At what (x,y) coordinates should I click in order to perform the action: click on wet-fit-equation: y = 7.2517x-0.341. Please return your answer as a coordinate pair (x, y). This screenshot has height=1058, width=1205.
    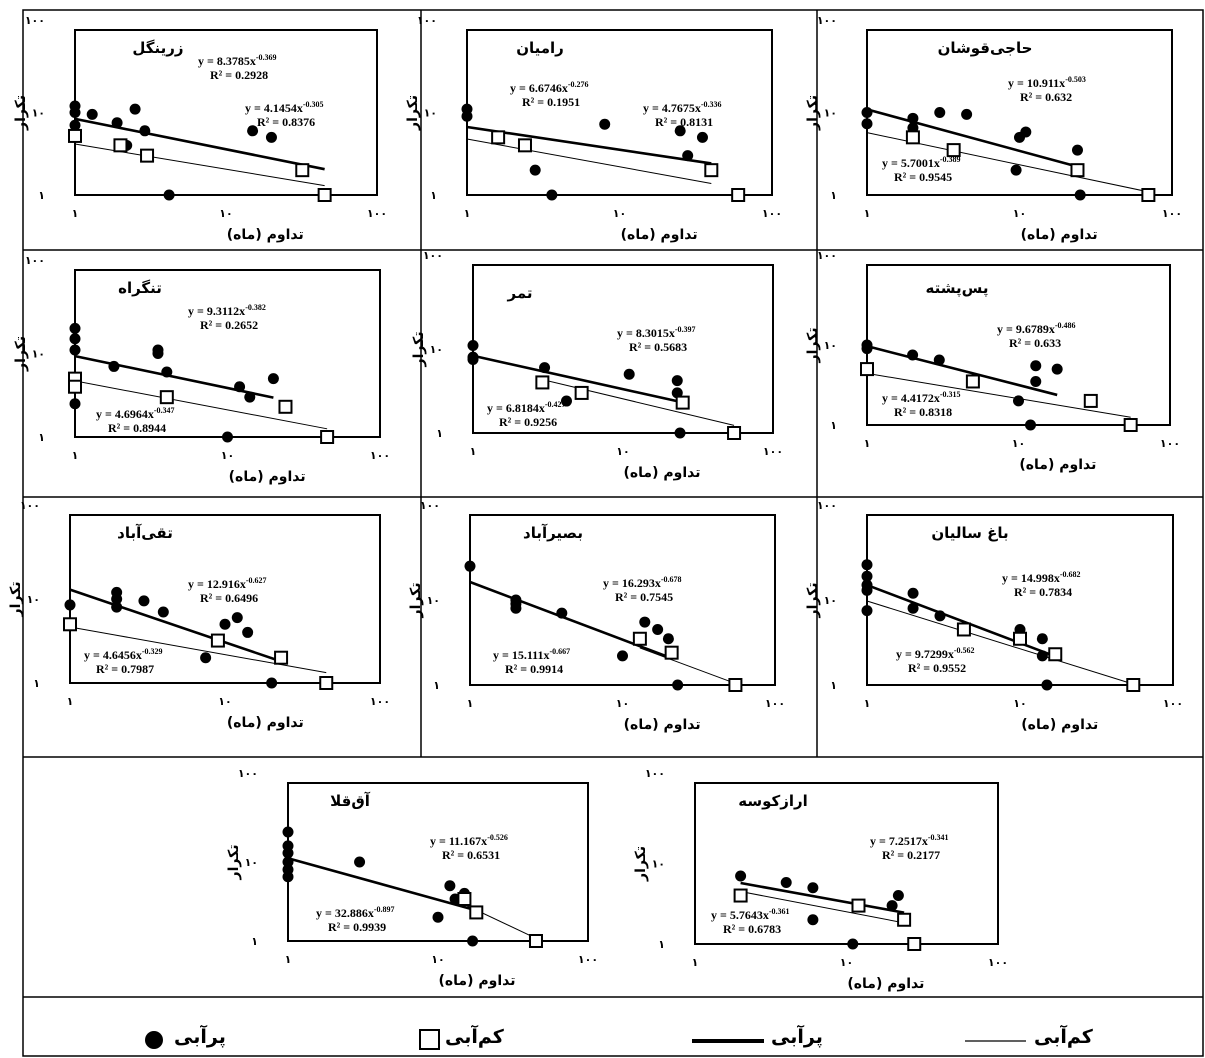
    Looking at the image, I should click on (909, 840).